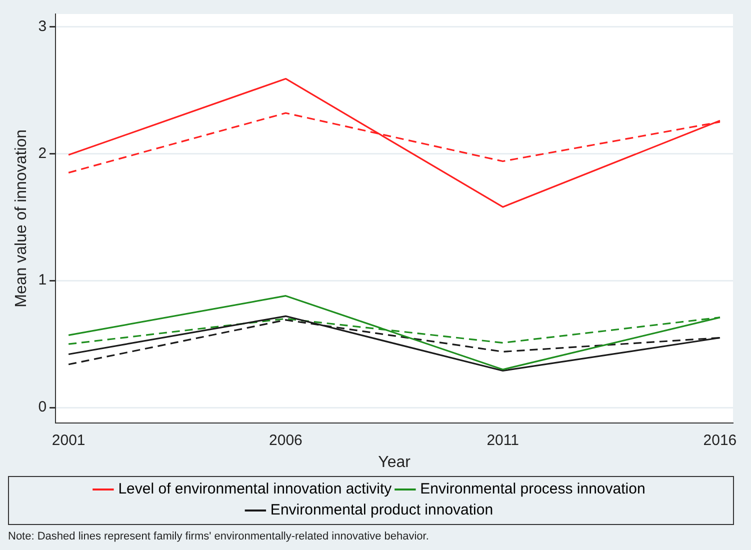  Describe the element at coordinates (395, 462) in the screenshot. I see `x-axis-title: Year` at that location.